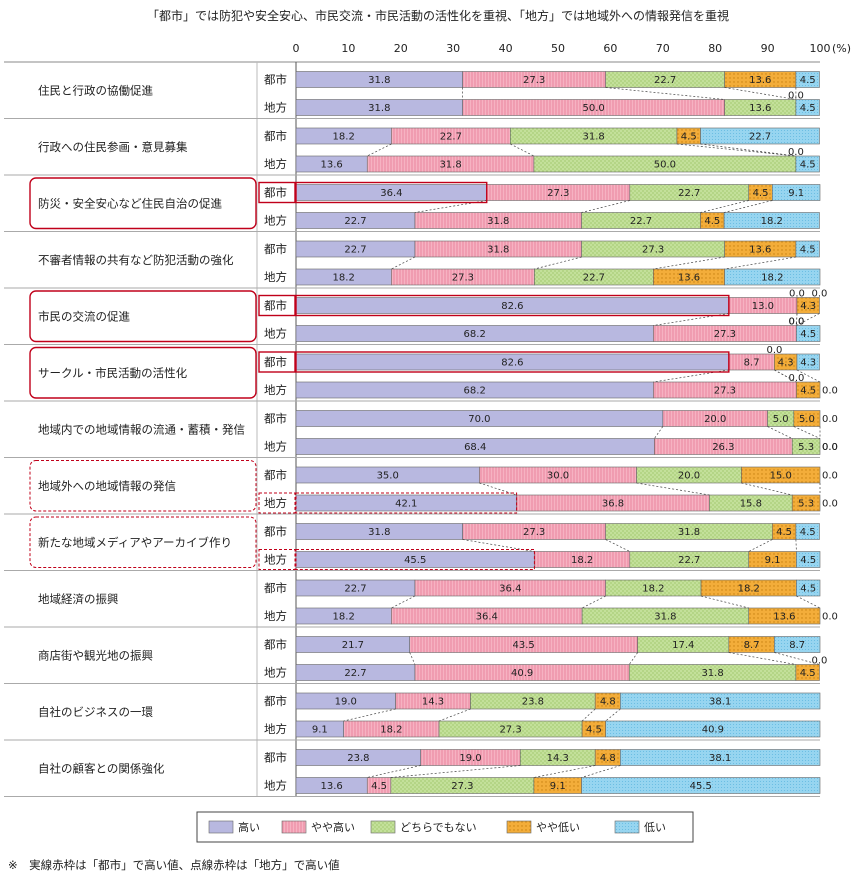  Describe the element at coordinates (296, 48) in the screenshot. I see `x-tick-label: 0` at that location.